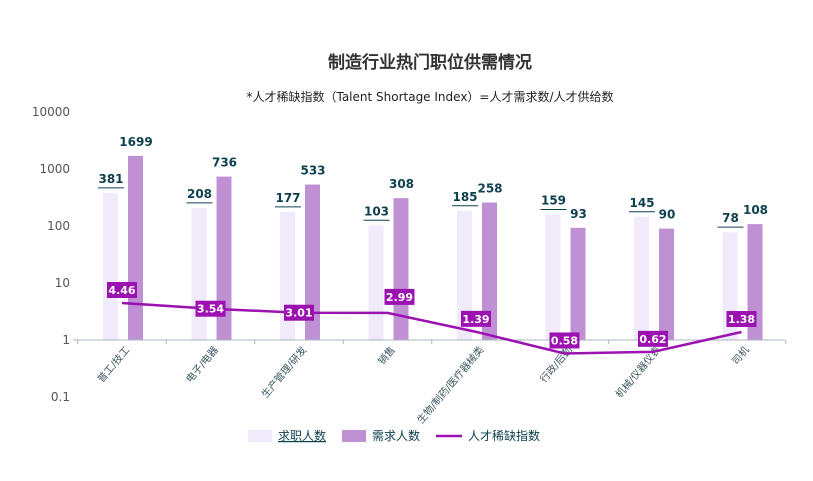  Describe the element at coordinates (60, 397) in the screenshot. I see `y-tick-label: 0.1` at that location.